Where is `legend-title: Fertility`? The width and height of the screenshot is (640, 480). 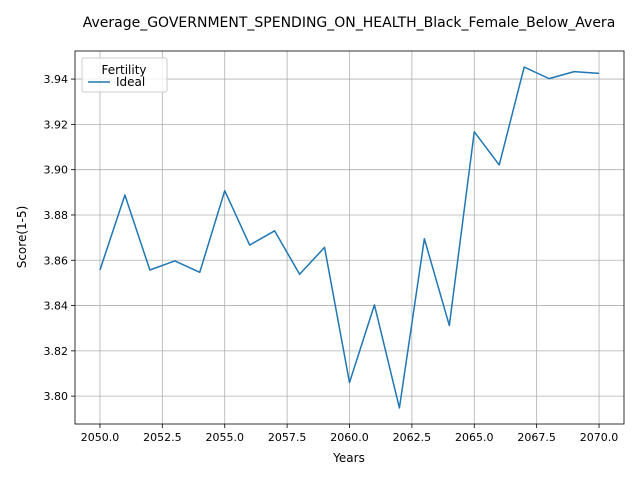
legend-title: Fertility is located at coordinates (123, 70).